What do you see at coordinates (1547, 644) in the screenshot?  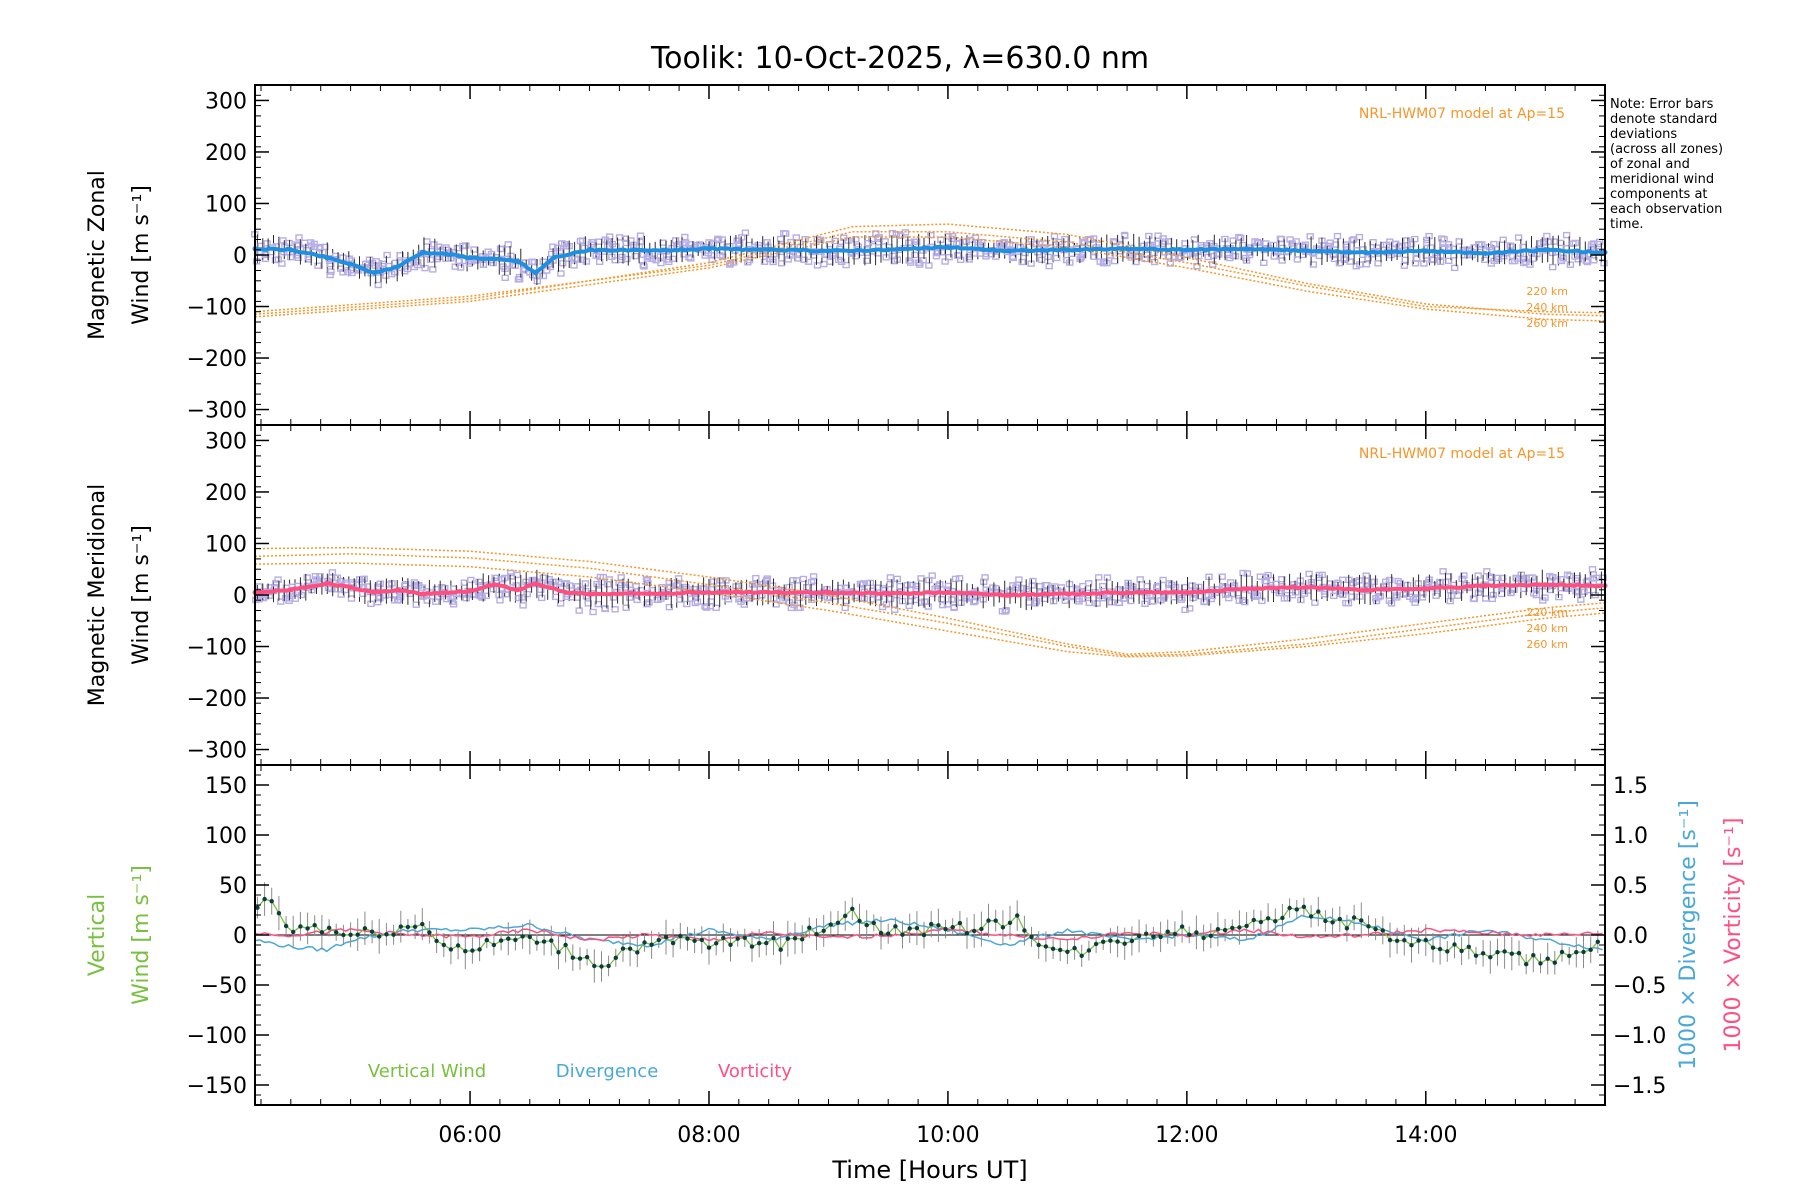 I see `meridional-alt-260-label: 260 km` at bounding box center [1547, 644].